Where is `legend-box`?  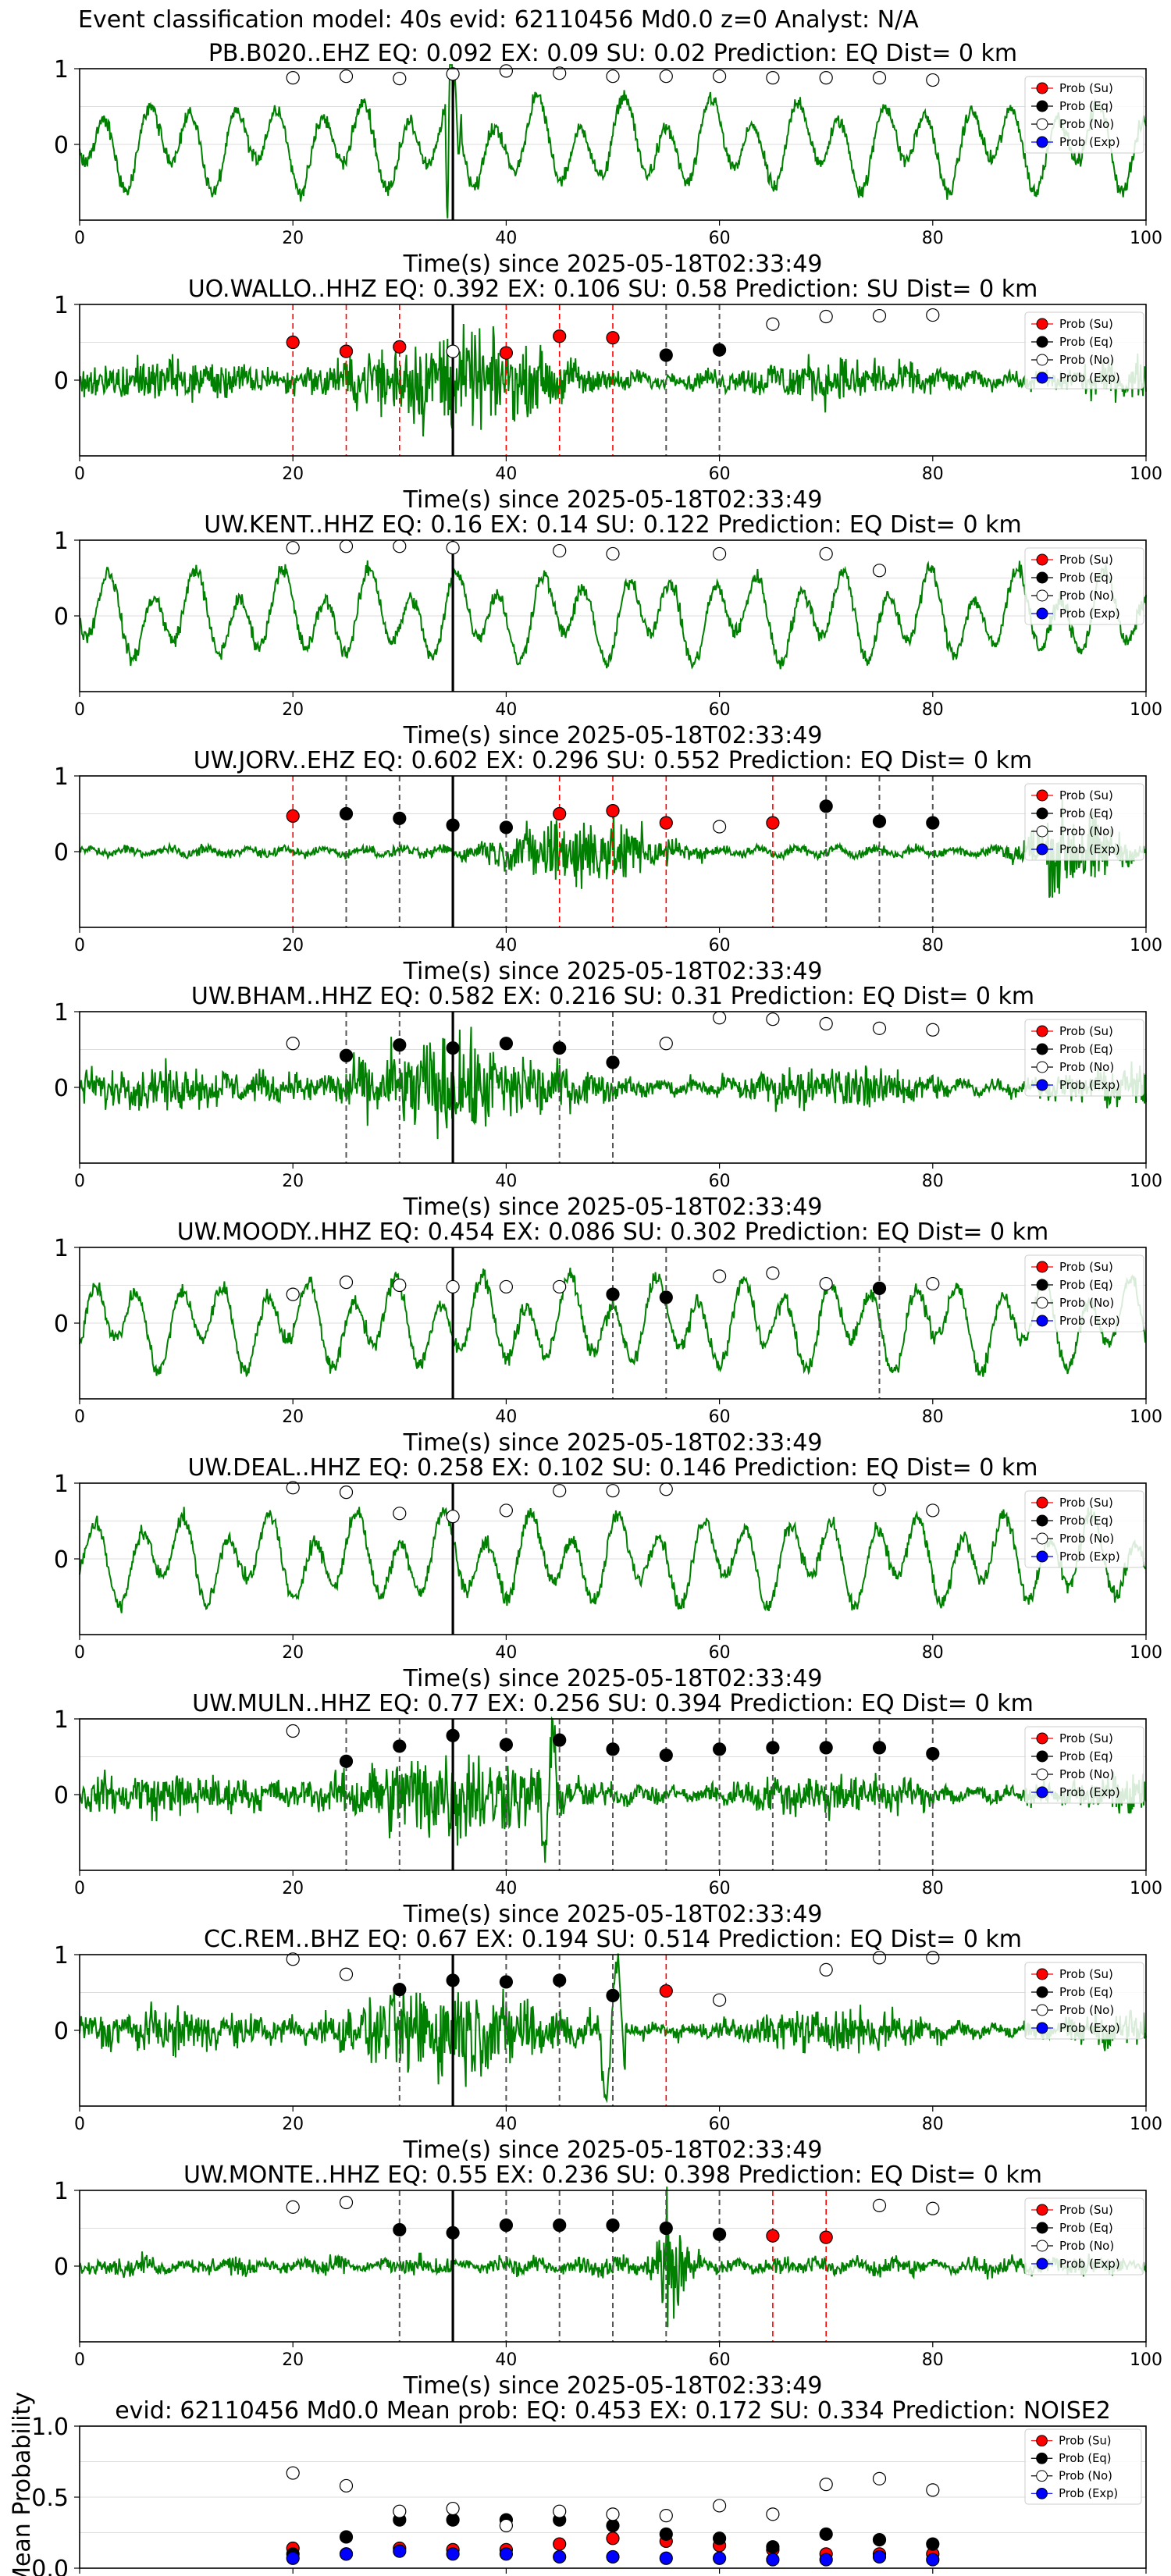 legend-box is located at coordinates (1084, 2001).